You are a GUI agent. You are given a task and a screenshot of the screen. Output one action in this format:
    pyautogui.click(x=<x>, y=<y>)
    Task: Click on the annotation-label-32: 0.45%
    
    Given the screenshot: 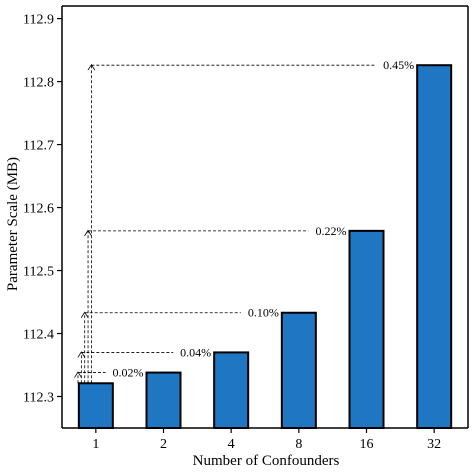 What is the action you would take?
    pyautogui.click(x=398, y=65)
    